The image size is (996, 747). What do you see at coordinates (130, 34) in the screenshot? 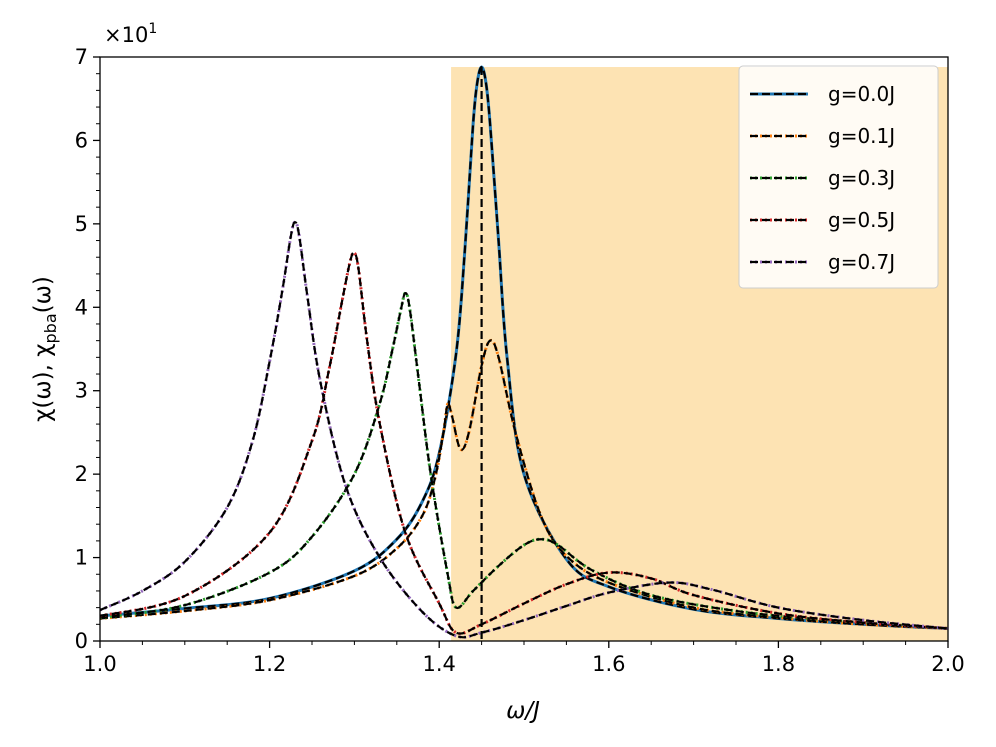
I see `y-scale-exponent: ×101` at bounding box center [130, 34].